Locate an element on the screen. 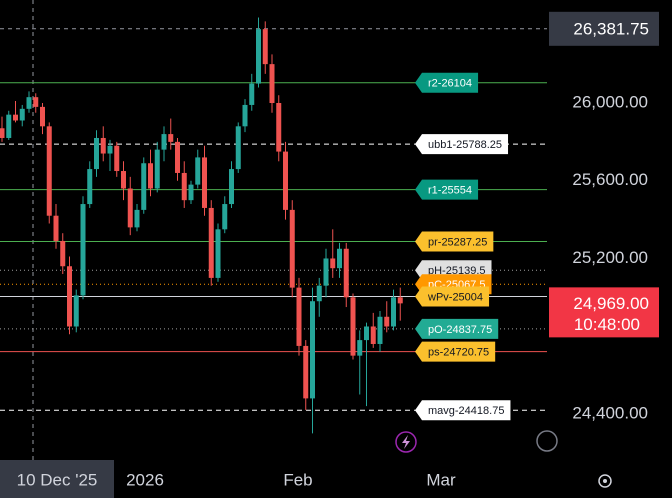 The height and width of the screenshot is (498, 672). countdown-label: 10:48:00 is located at coordinates (607, 324).